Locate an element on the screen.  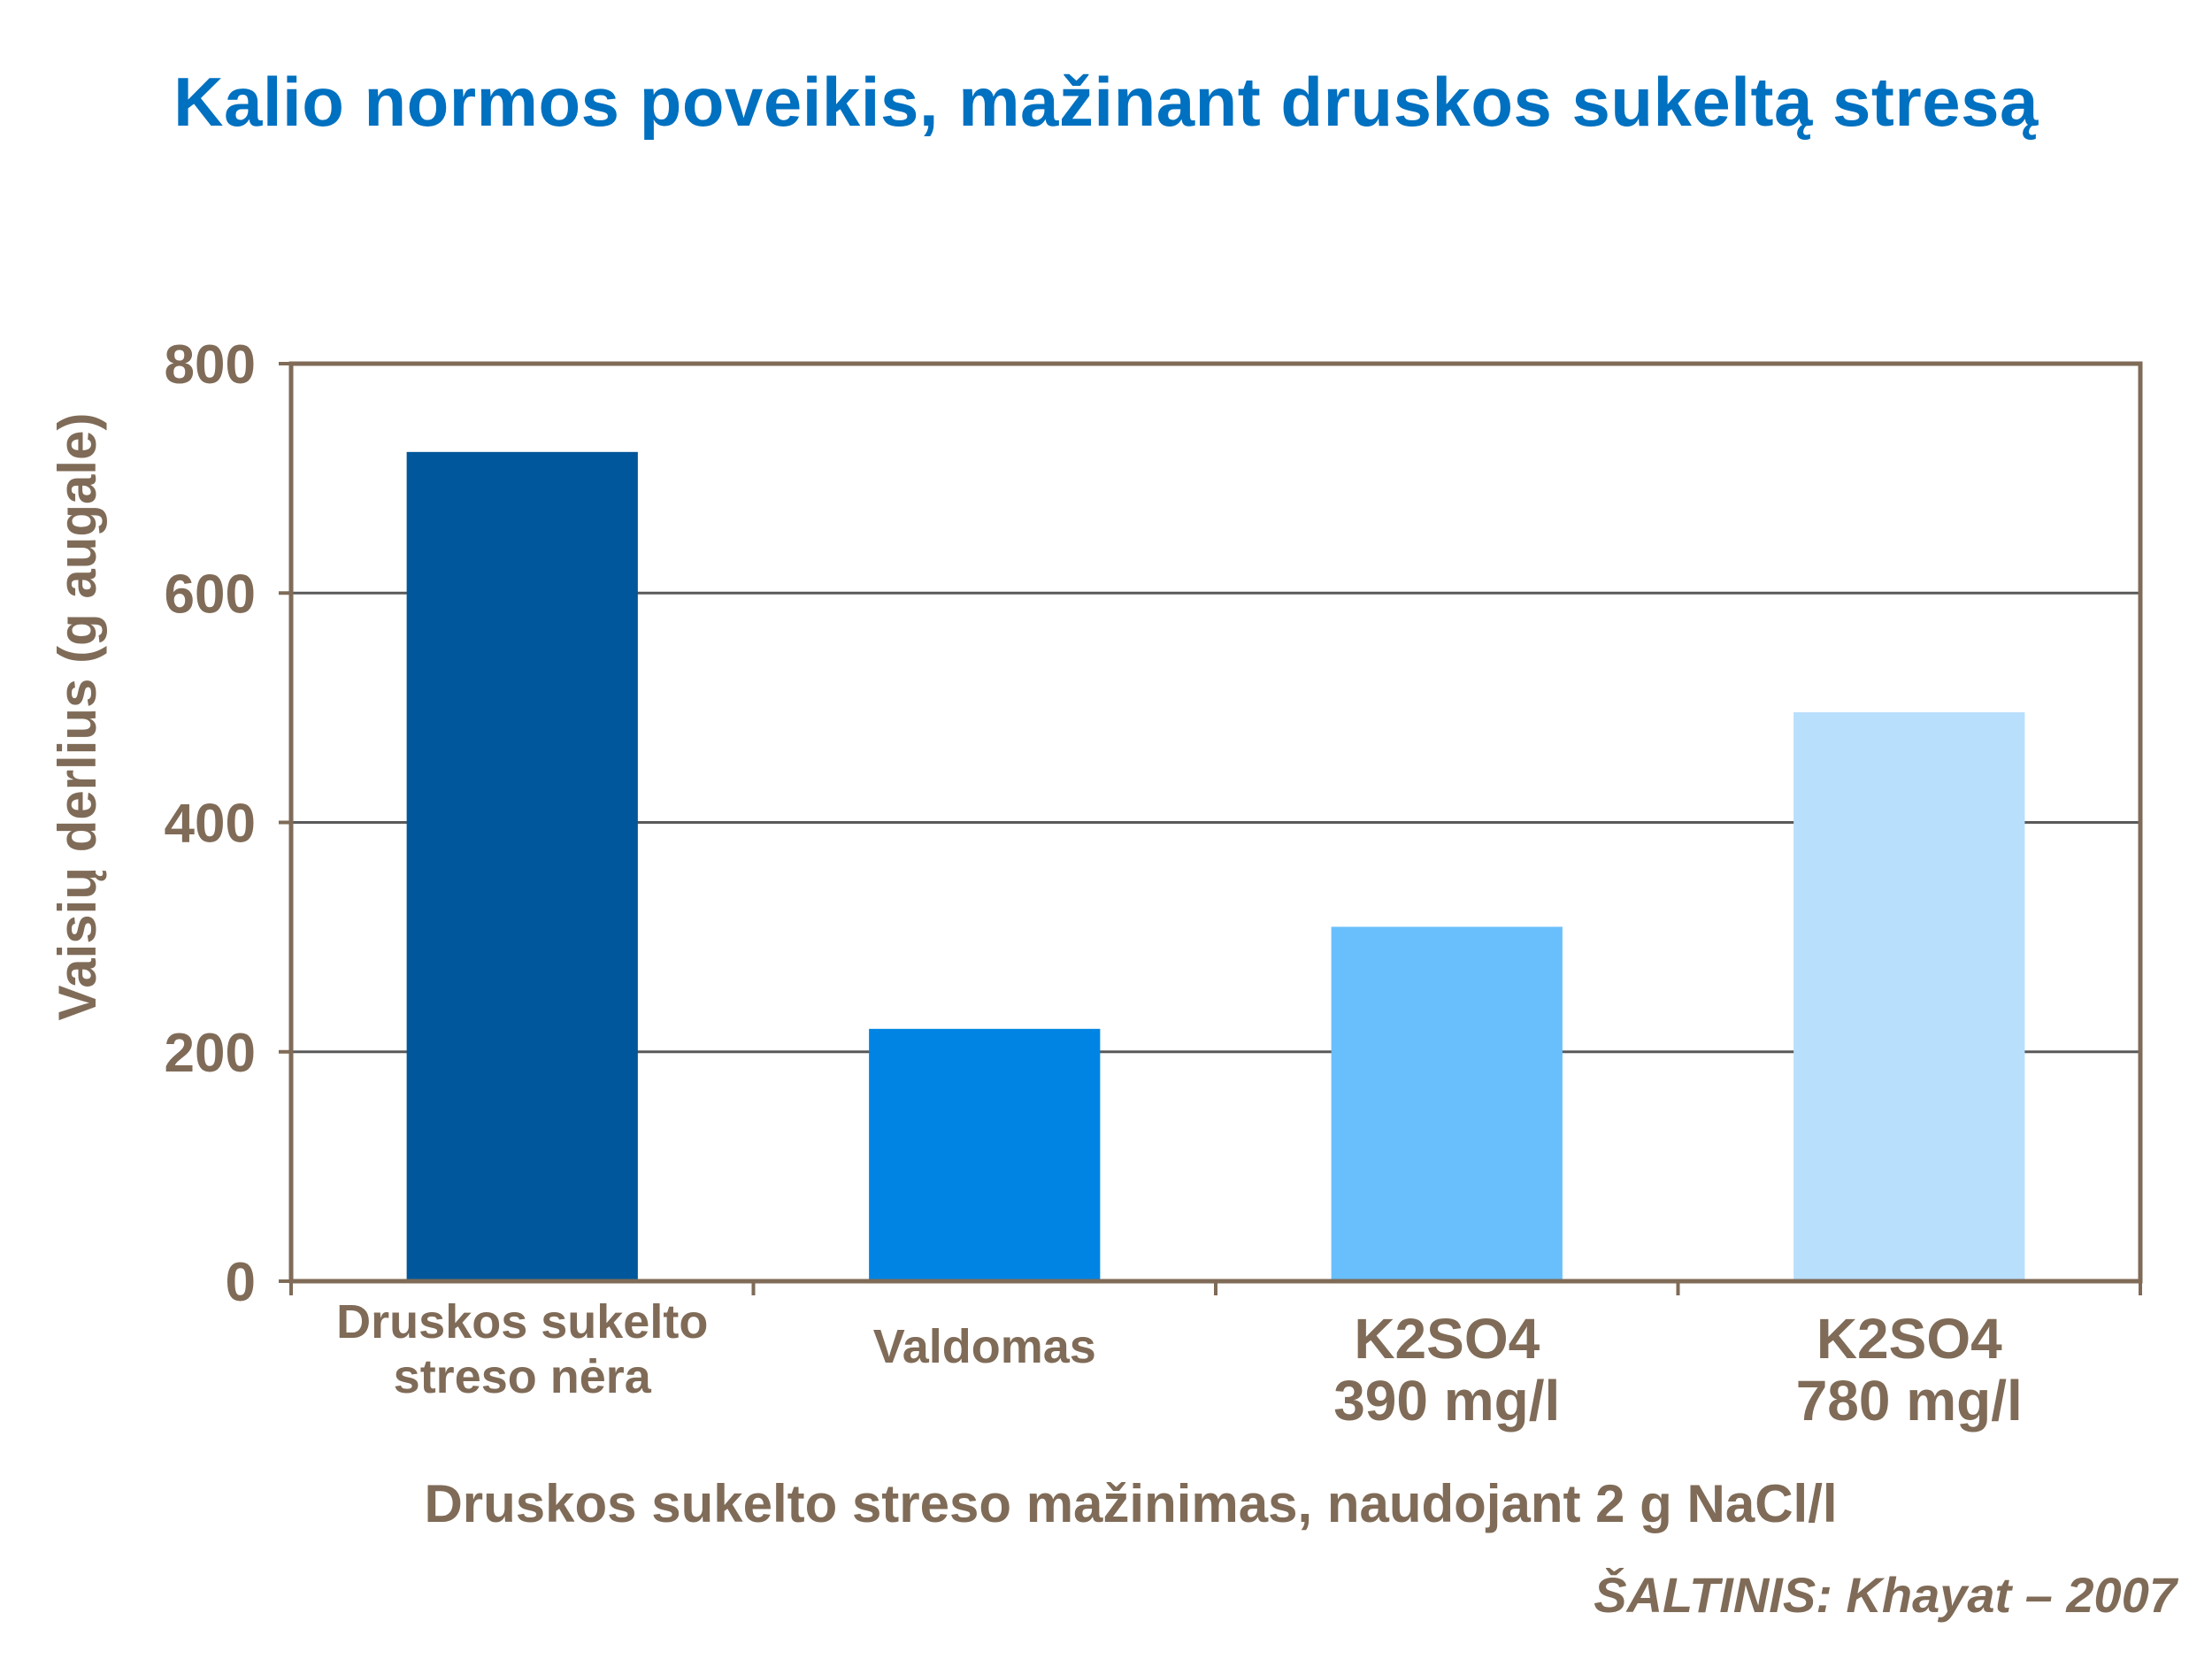
y-tick-label: 200 is located at coordinates (211, 1054).